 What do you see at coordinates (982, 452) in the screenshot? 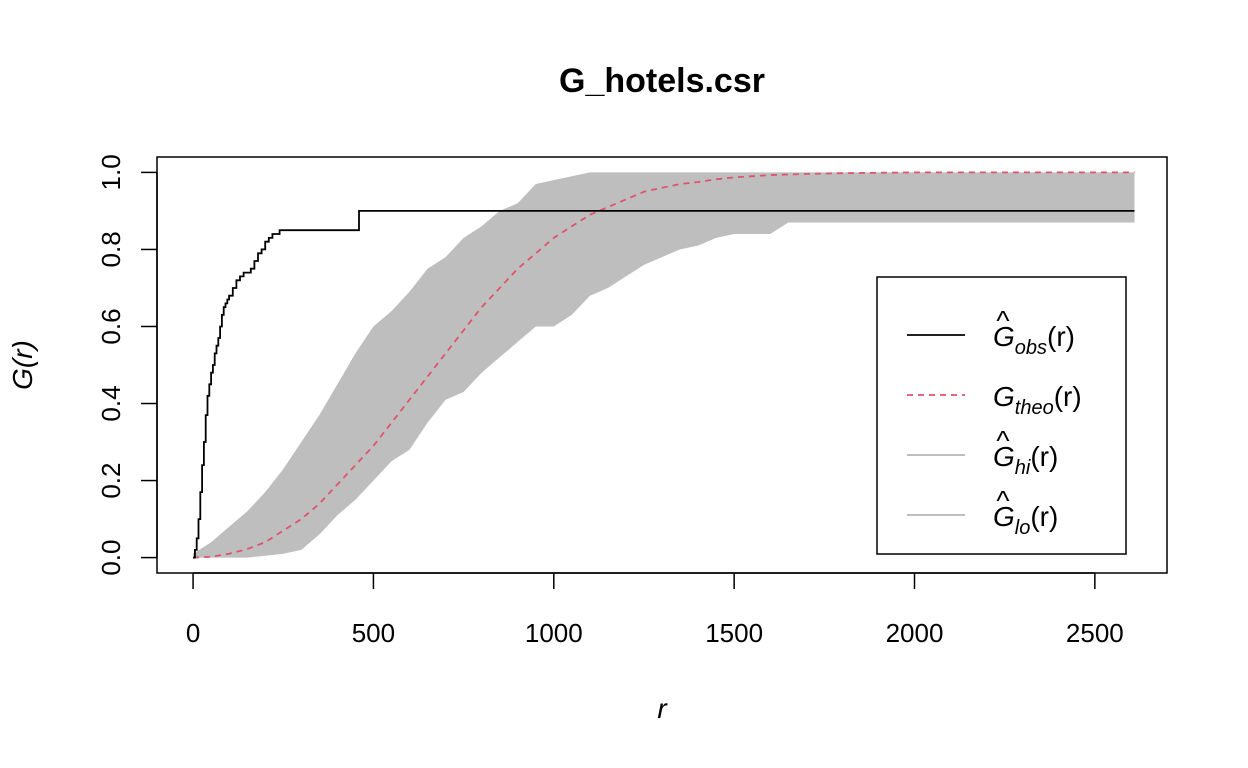
I see `legend-entry-hi: Ghi(r)^` at bounding box center [982, 452].